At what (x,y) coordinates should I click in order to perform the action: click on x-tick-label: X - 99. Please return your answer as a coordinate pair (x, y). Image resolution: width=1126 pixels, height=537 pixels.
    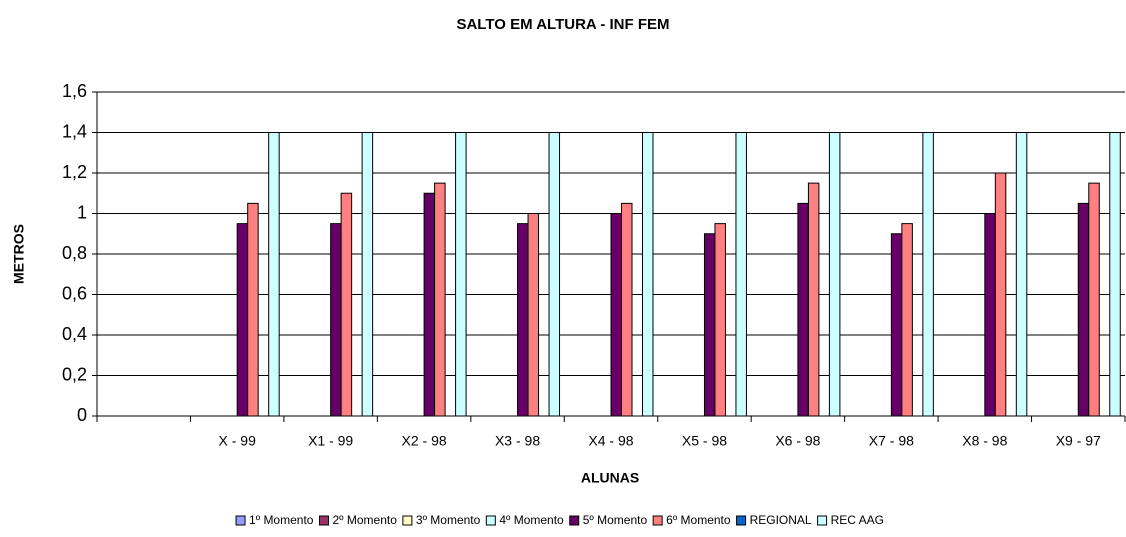
    Looking at the image, I should click on (238, 441).